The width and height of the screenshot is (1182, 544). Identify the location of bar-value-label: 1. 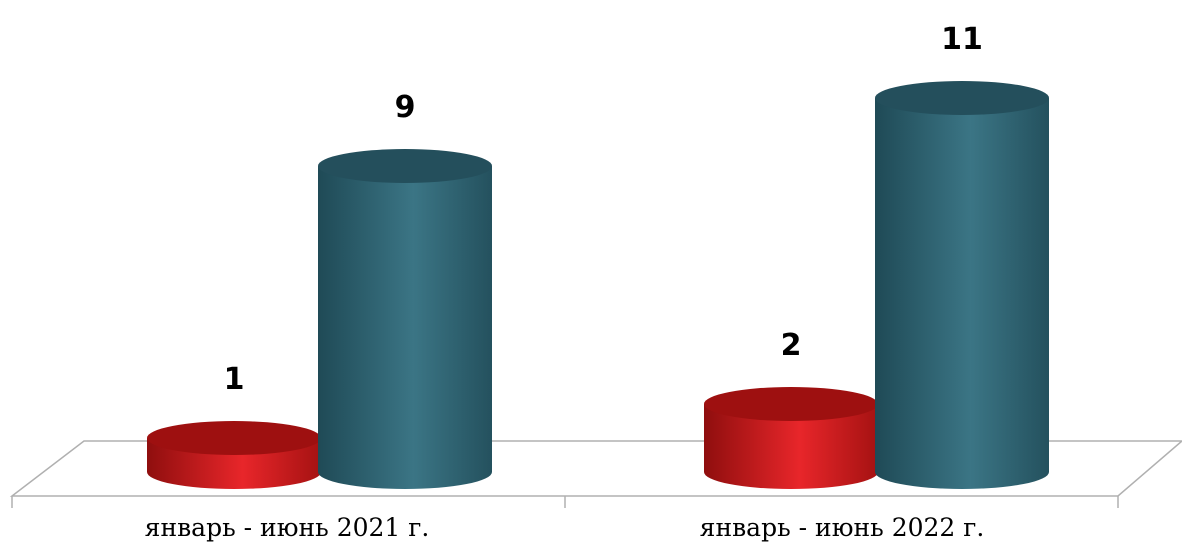
(234, 379).